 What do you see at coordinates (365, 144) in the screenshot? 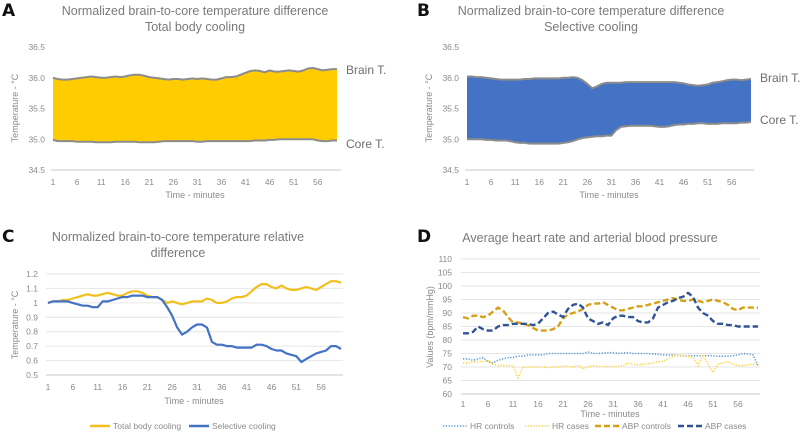
I see `panel-a-core-label: Core T.` at bounding box center [365, 144].